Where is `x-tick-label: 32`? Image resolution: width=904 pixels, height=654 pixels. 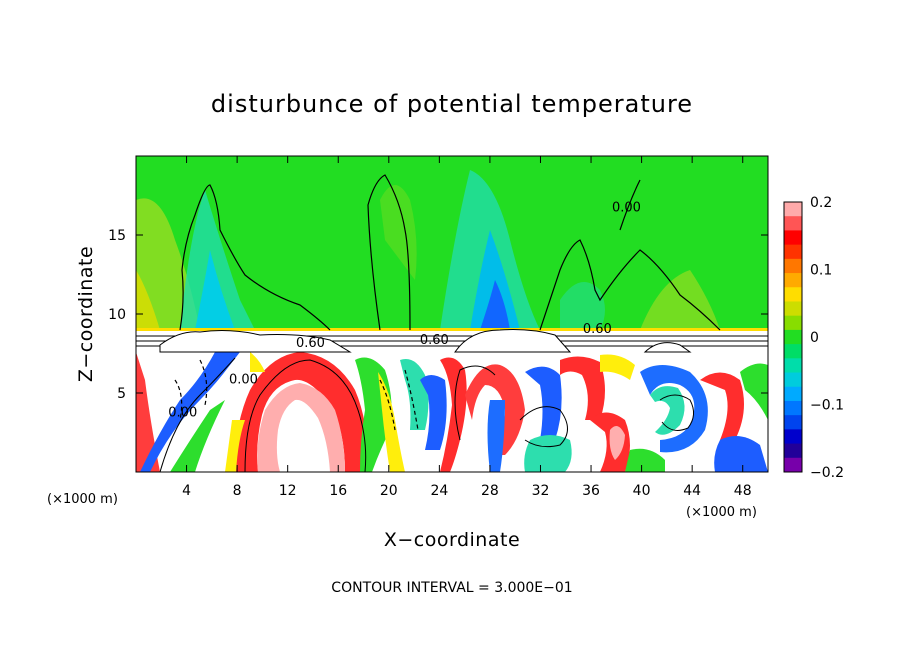
x-tick-label: 32 is located at coordinates (541, 491).